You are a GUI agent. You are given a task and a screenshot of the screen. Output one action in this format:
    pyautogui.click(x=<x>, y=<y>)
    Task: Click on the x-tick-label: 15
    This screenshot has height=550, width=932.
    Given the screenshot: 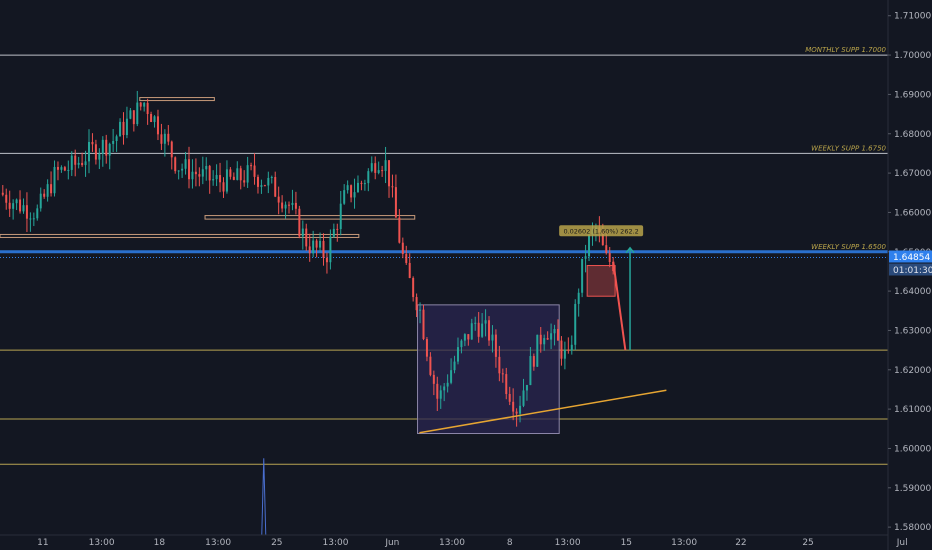 What is the action you would take?
    pyautogui.click(x=626, y=543)
    